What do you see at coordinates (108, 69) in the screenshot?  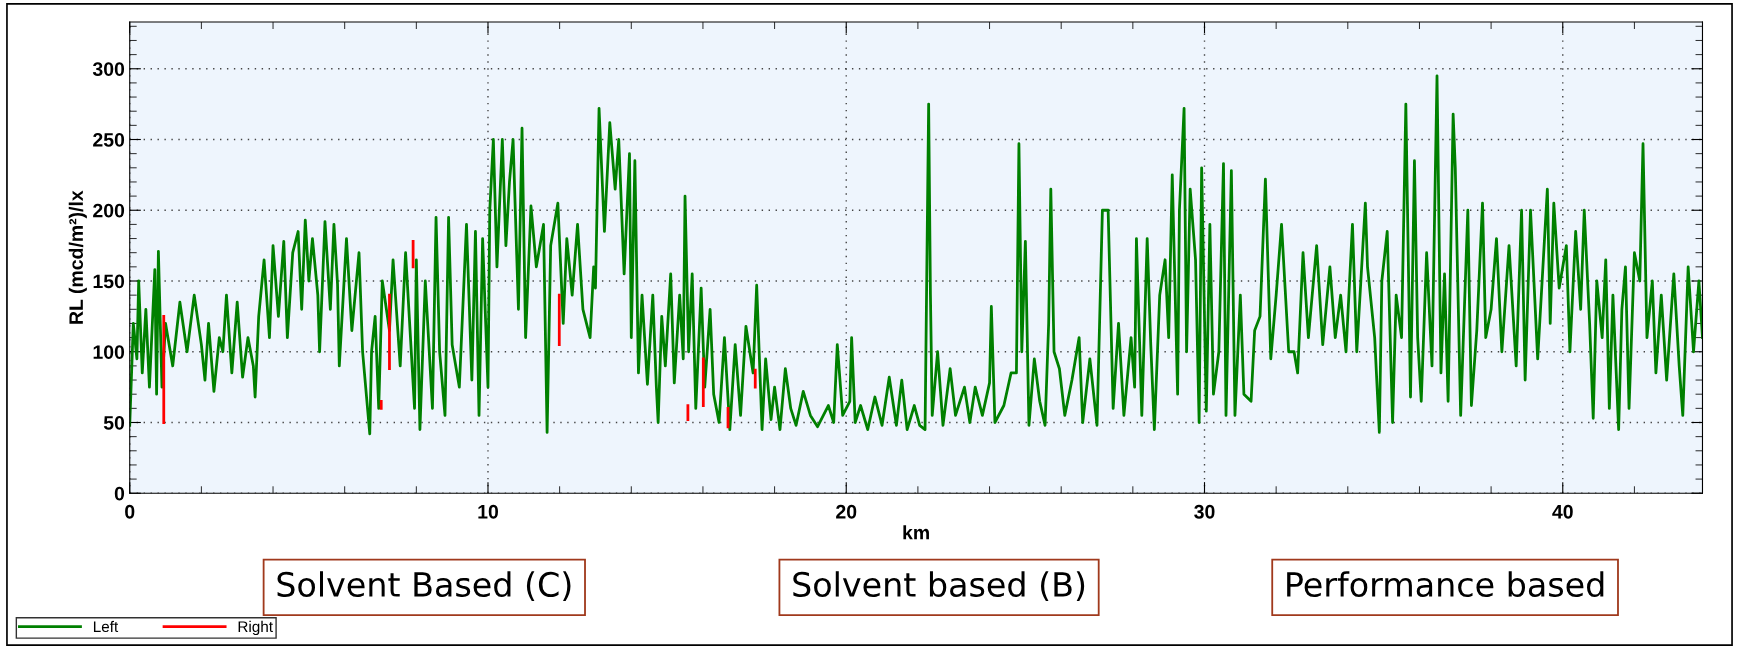 I see `y-tick-label: 300` at bounding box center [108, 69].